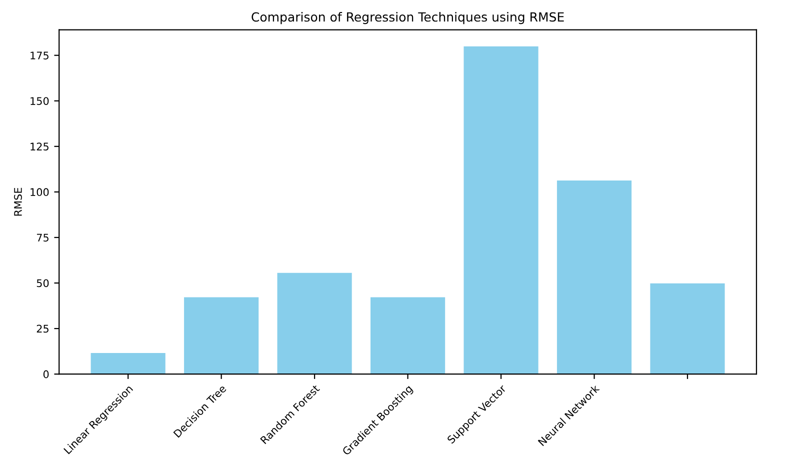 The width and height of the screenshot is (788, 459). I want to click on y-tick-label: 150, so click(39, 101).